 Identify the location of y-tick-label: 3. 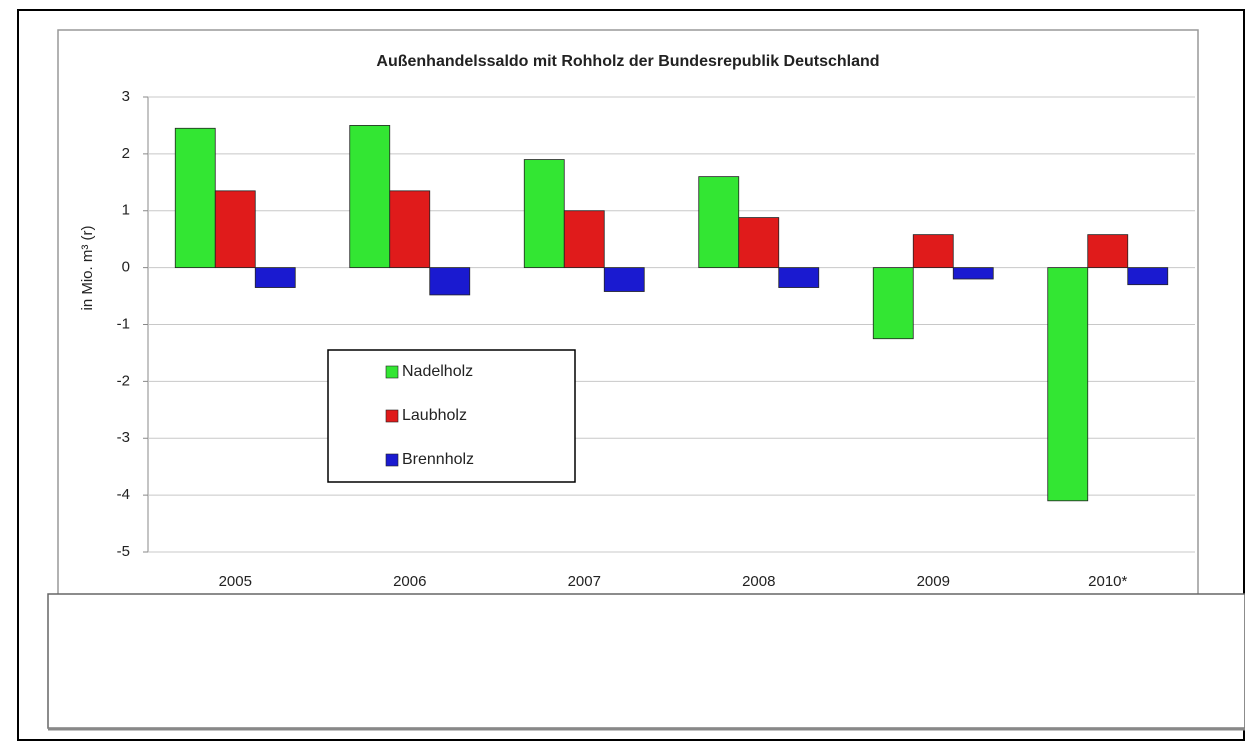
(126, 96).